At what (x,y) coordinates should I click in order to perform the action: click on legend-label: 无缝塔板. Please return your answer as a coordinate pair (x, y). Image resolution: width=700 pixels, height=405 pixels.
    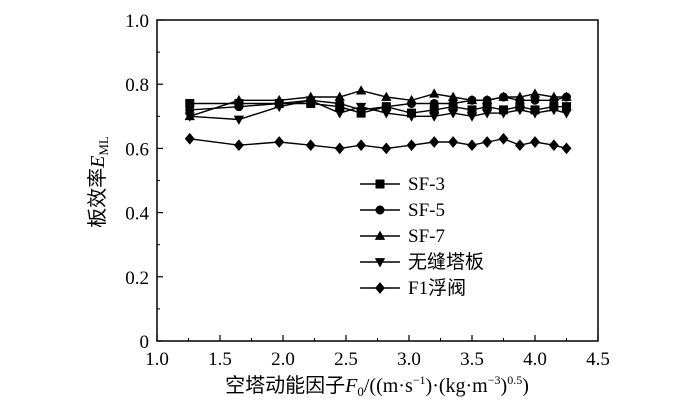
    Looking at the image, I should click on (446, 262).